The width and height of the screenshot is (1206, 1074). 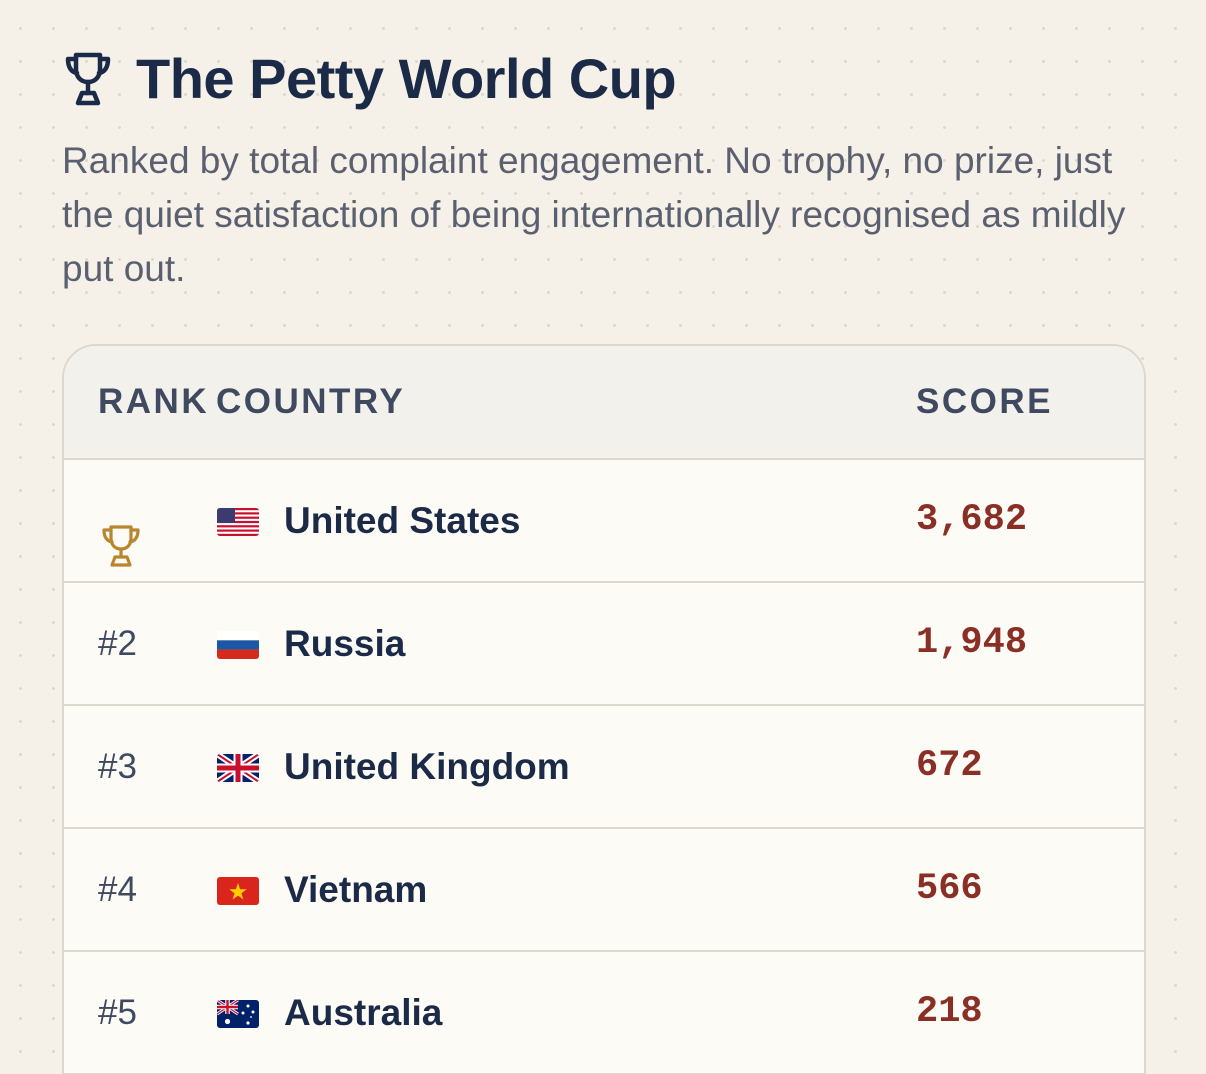 What do you see at coordinates (427, 766) in the screenshot?
I see `country-name: United Kingdom` at bounding box center [427, 766].